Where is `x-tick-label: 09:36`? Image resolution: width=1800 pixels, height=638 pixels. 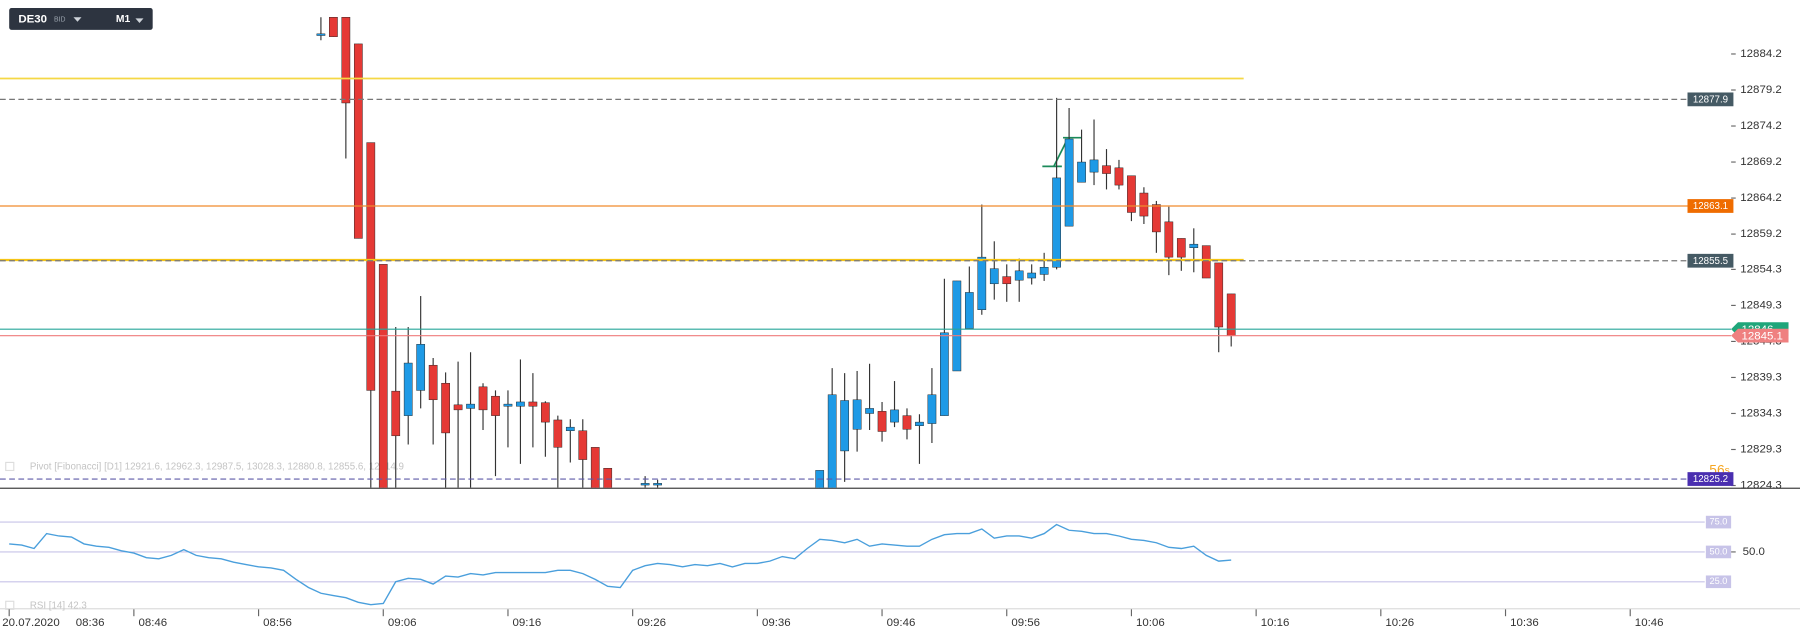
x-tick-label: 09:36 is located at coordinates (776, 623).